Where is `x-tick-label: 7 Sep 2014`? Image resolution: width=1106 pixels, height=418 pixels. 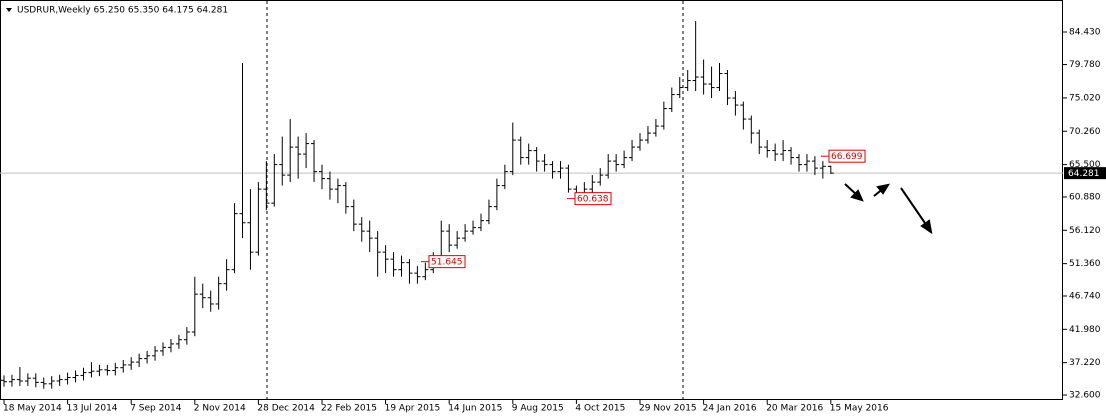 x-tick-label: 7 Sep 2014 is located at coordinates (156, 409).